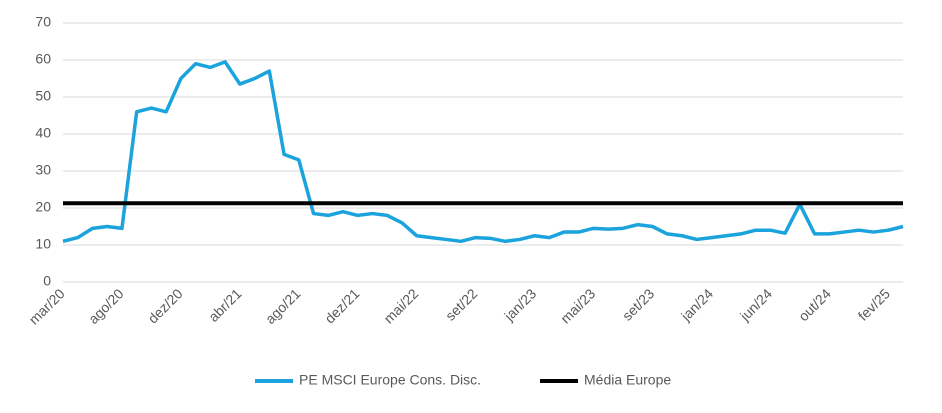 Image resolution: width=942 pixels, height=413 pixels. What do you see at coordinates (814, 304) in the screenshot?
I see `x-tick-label: out/24` at bounding box center [814, 304].